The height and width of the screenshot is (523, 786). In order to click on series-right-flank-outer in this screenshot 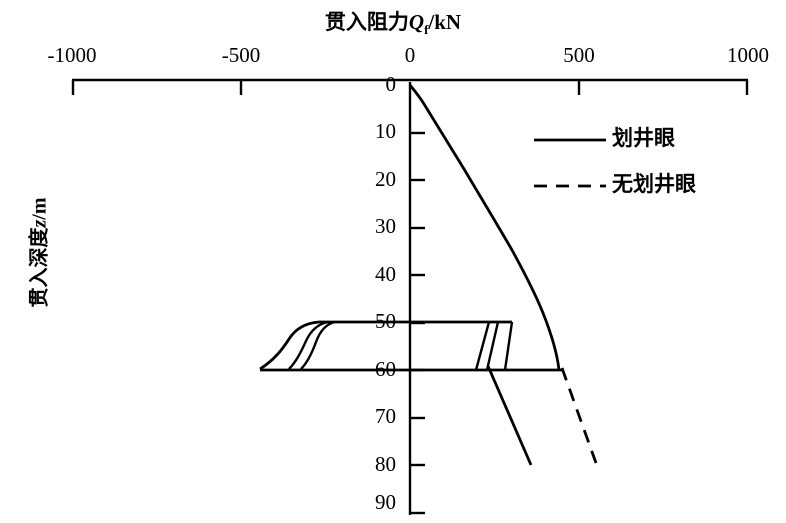, I will do `click(508, 346)`.